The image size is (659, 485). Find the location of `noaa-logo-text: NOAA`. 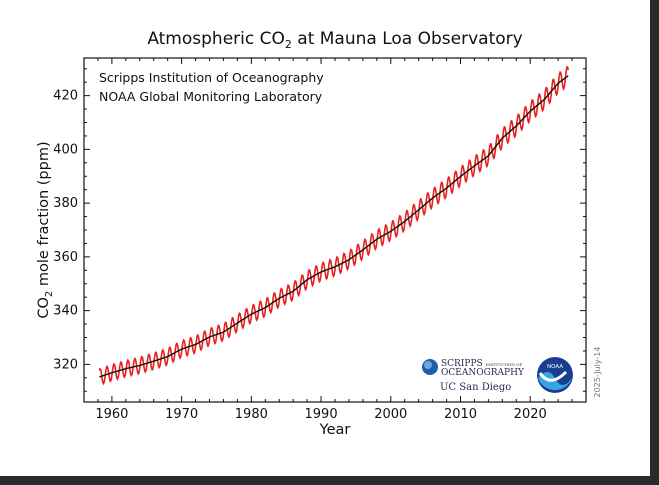

noaa-logo-text: NOAA is located at coordinates (555, 367).